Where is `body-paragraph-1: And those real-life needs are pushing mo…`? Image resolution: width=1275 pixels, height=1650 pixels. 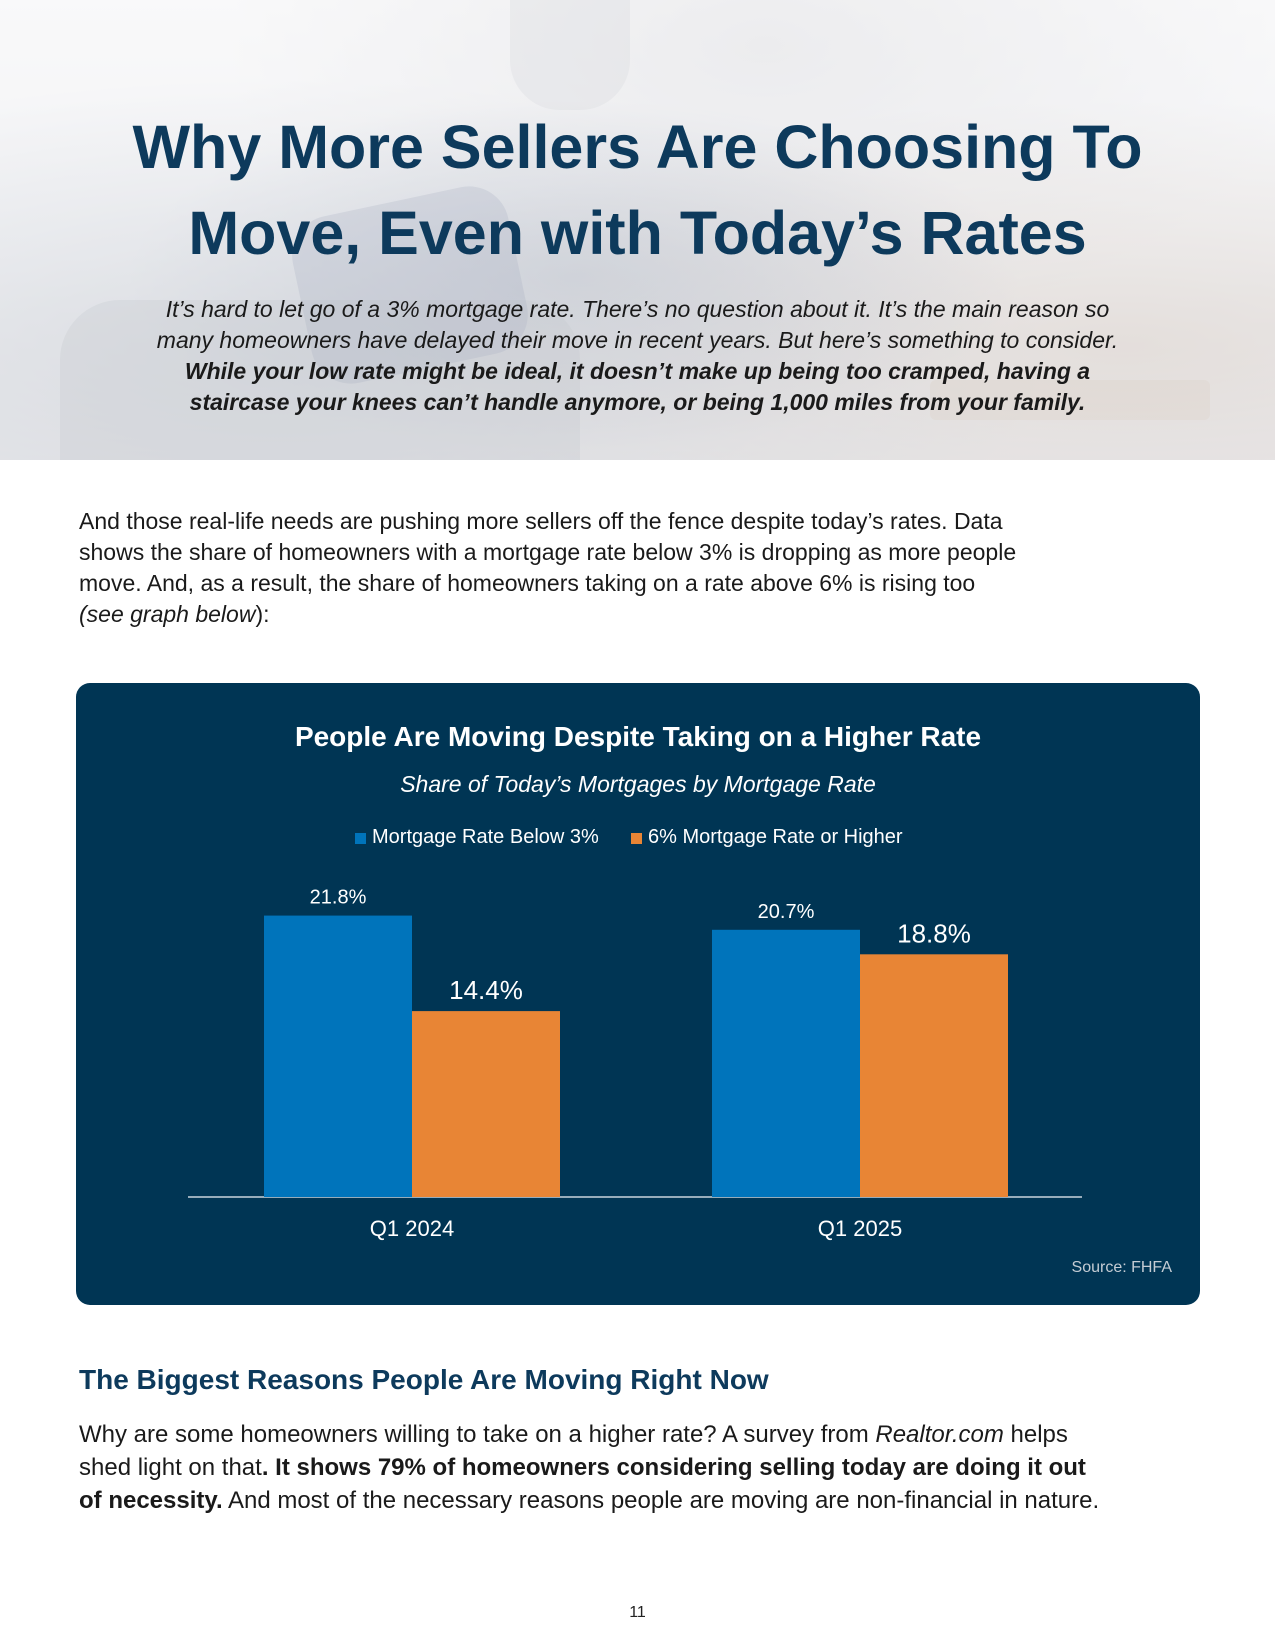
body-paragraph-1: And those real-life needs are pushing mo… is located at coordinates (644, 568).